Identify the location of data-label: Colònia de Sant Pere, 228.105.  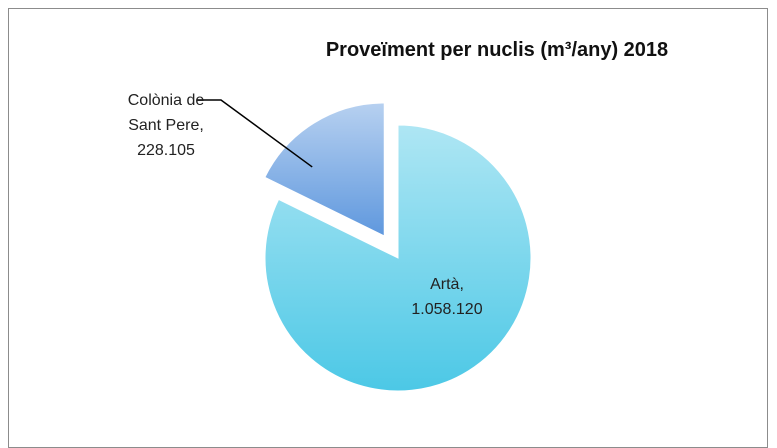
(166, 125).